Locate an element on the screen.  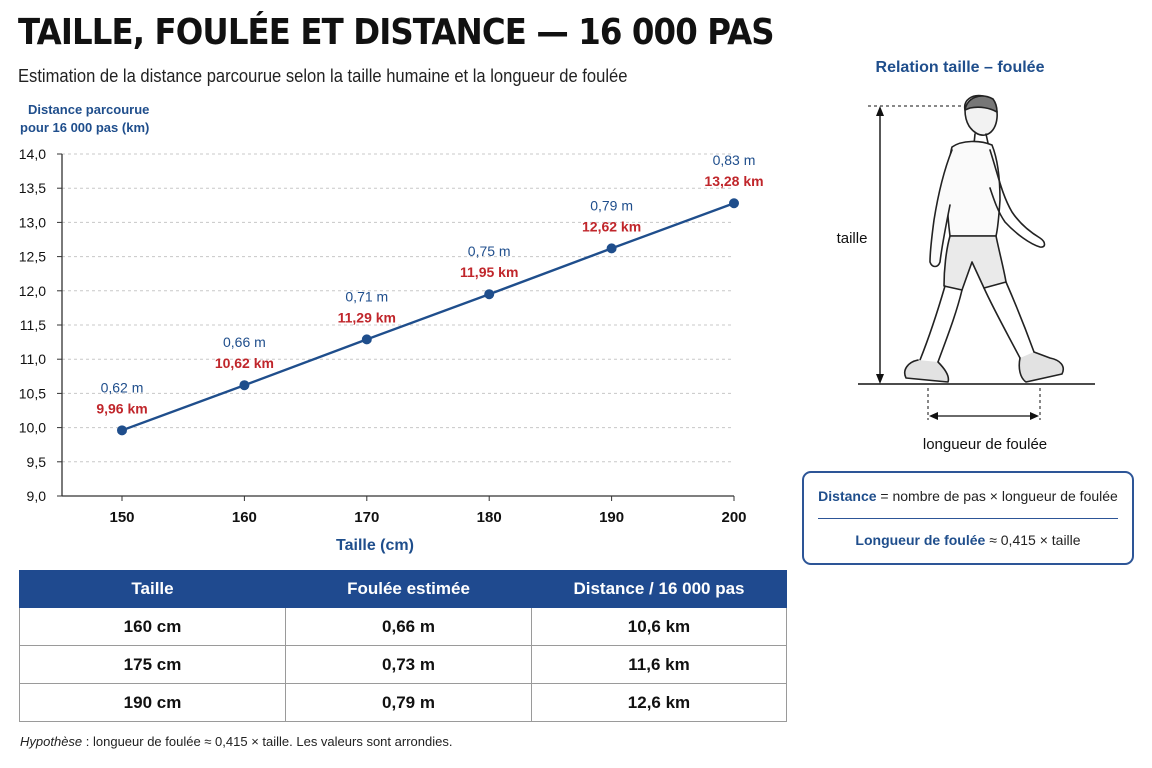
data-label-distance: 9,96 km is located at coordinates (121, 408).